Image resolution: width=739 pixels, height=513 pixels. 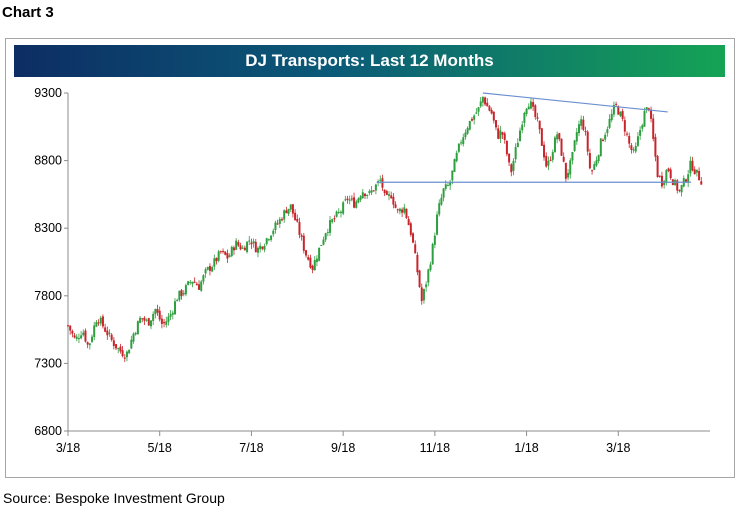 What do you see at coordinates (48, 161) in the screenshot?
I see `y-tick-label: 8800` at bounding box center [48, 161].